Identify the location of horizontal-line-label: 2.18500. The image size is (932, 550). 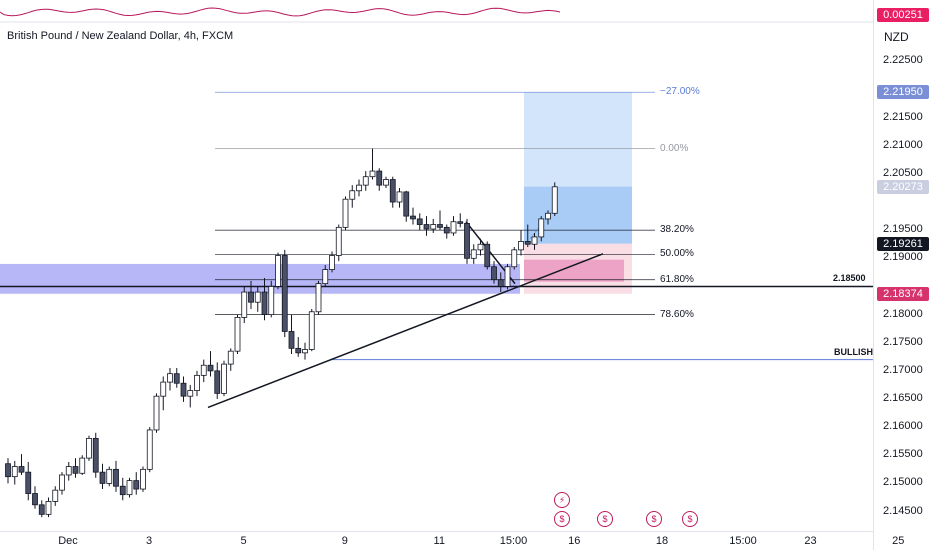
(849, 278).